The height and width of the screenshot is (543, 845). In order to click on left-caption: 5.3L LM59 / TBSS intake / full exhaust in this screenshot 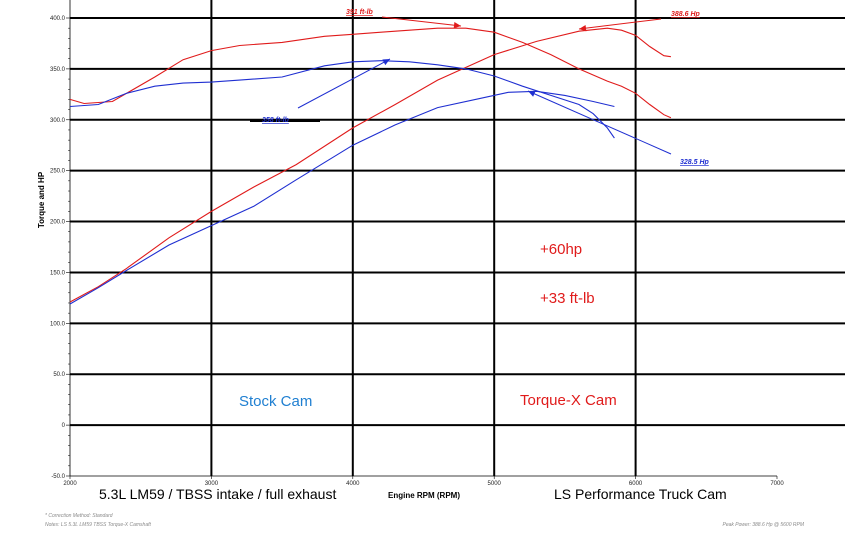, I will do `click(217, 494)`.